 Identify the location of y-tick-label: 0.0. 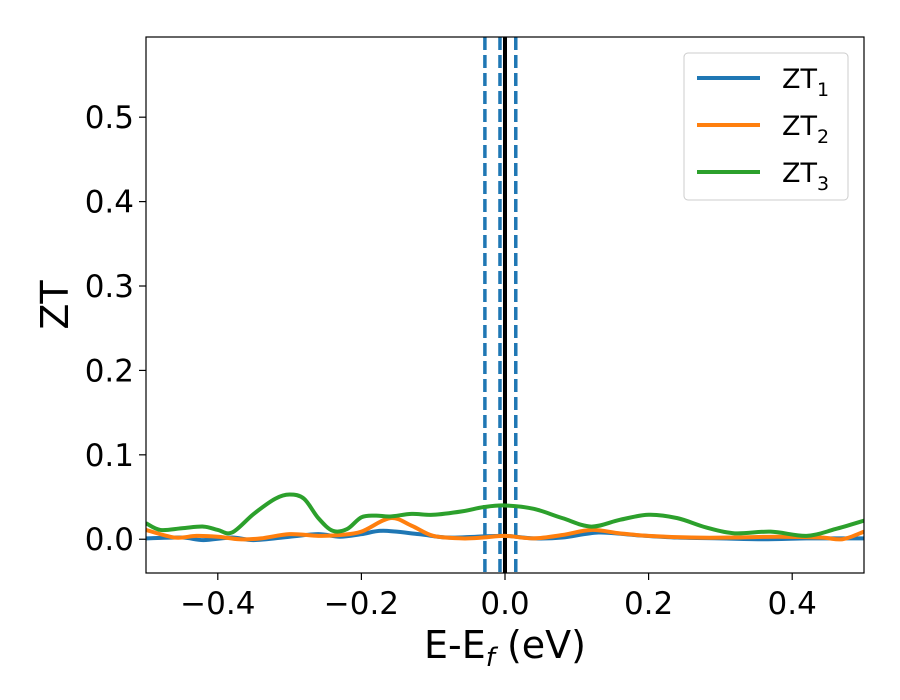
(109, 540).